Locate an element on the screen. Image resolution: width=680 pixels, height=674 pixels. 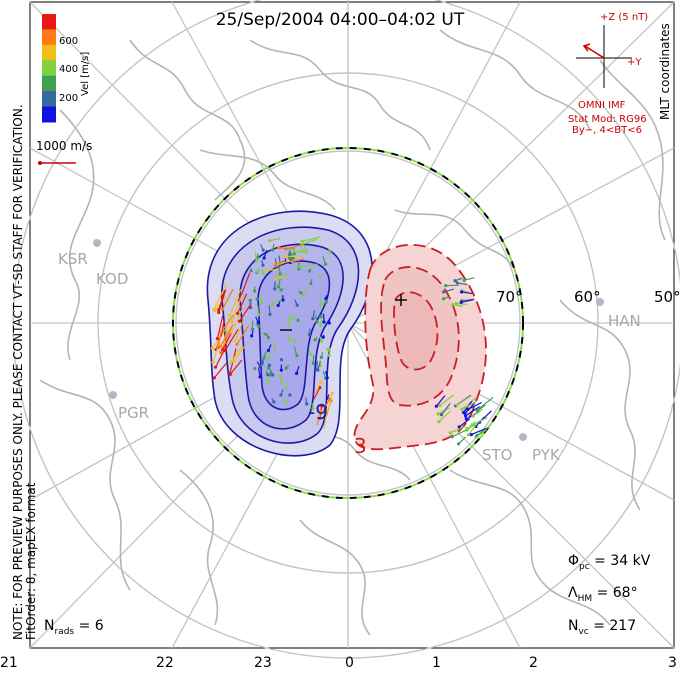
contour-label-positive: 3 is located at coordinates (360, 446).